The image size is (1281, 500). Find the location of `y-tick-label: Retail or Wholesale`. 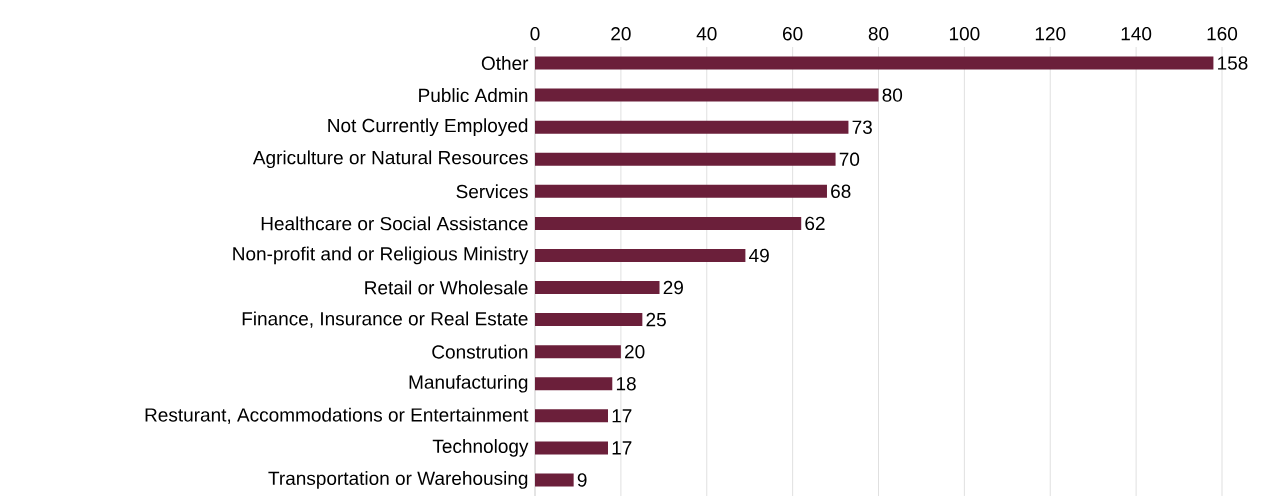

y-tick-label: Retail or Wholesale is located at coordinates (446, 287).